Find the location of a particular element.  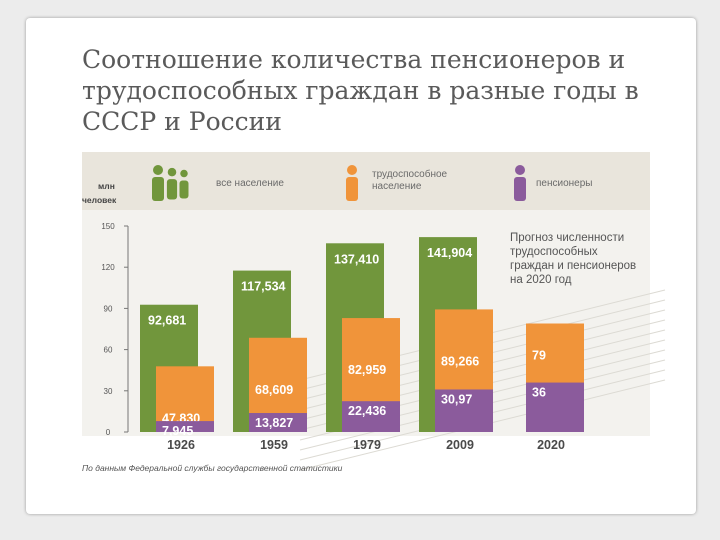

y-tick-label: 30 is located at coordinates (108, 391).